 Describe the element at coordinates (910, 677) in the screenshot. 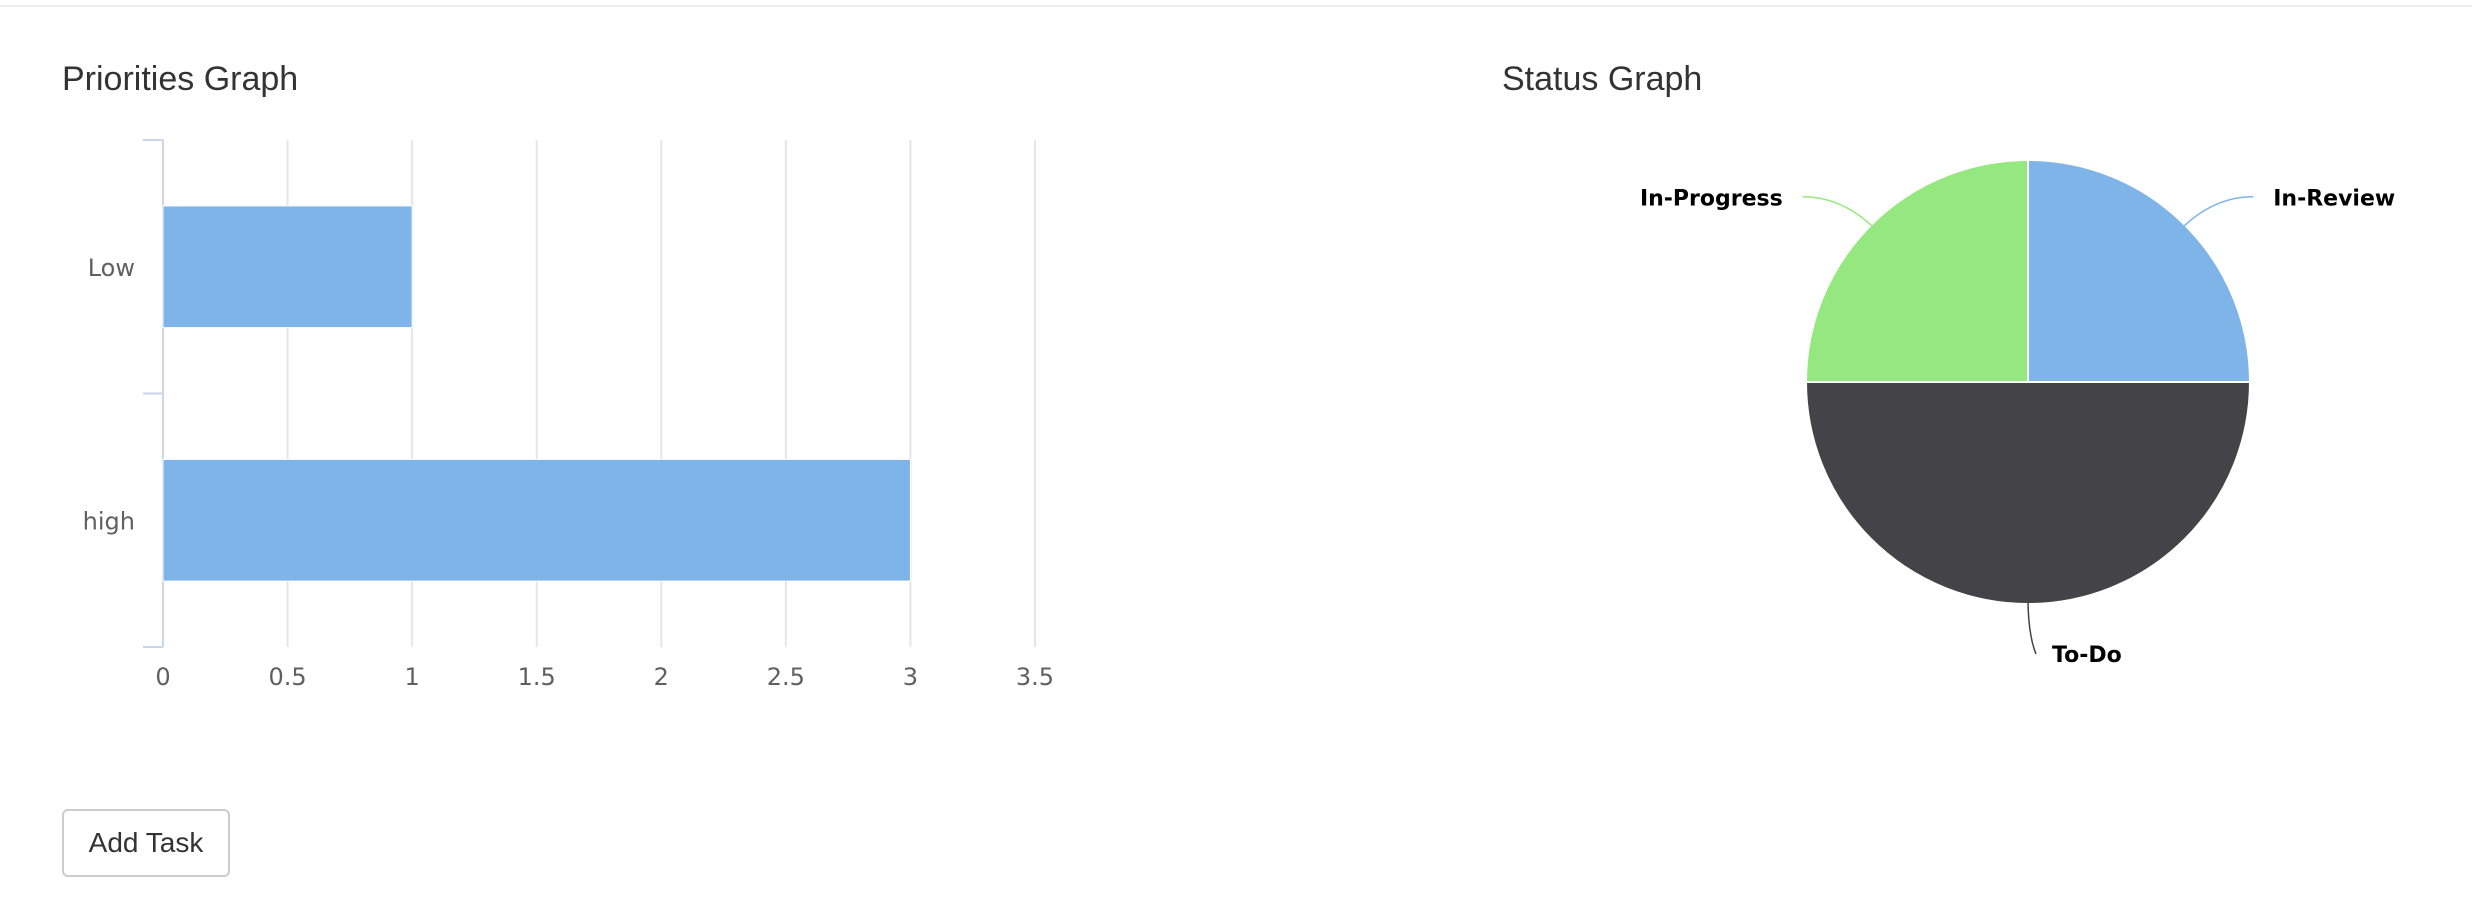

I see `x-tick-label: 3` at that location.